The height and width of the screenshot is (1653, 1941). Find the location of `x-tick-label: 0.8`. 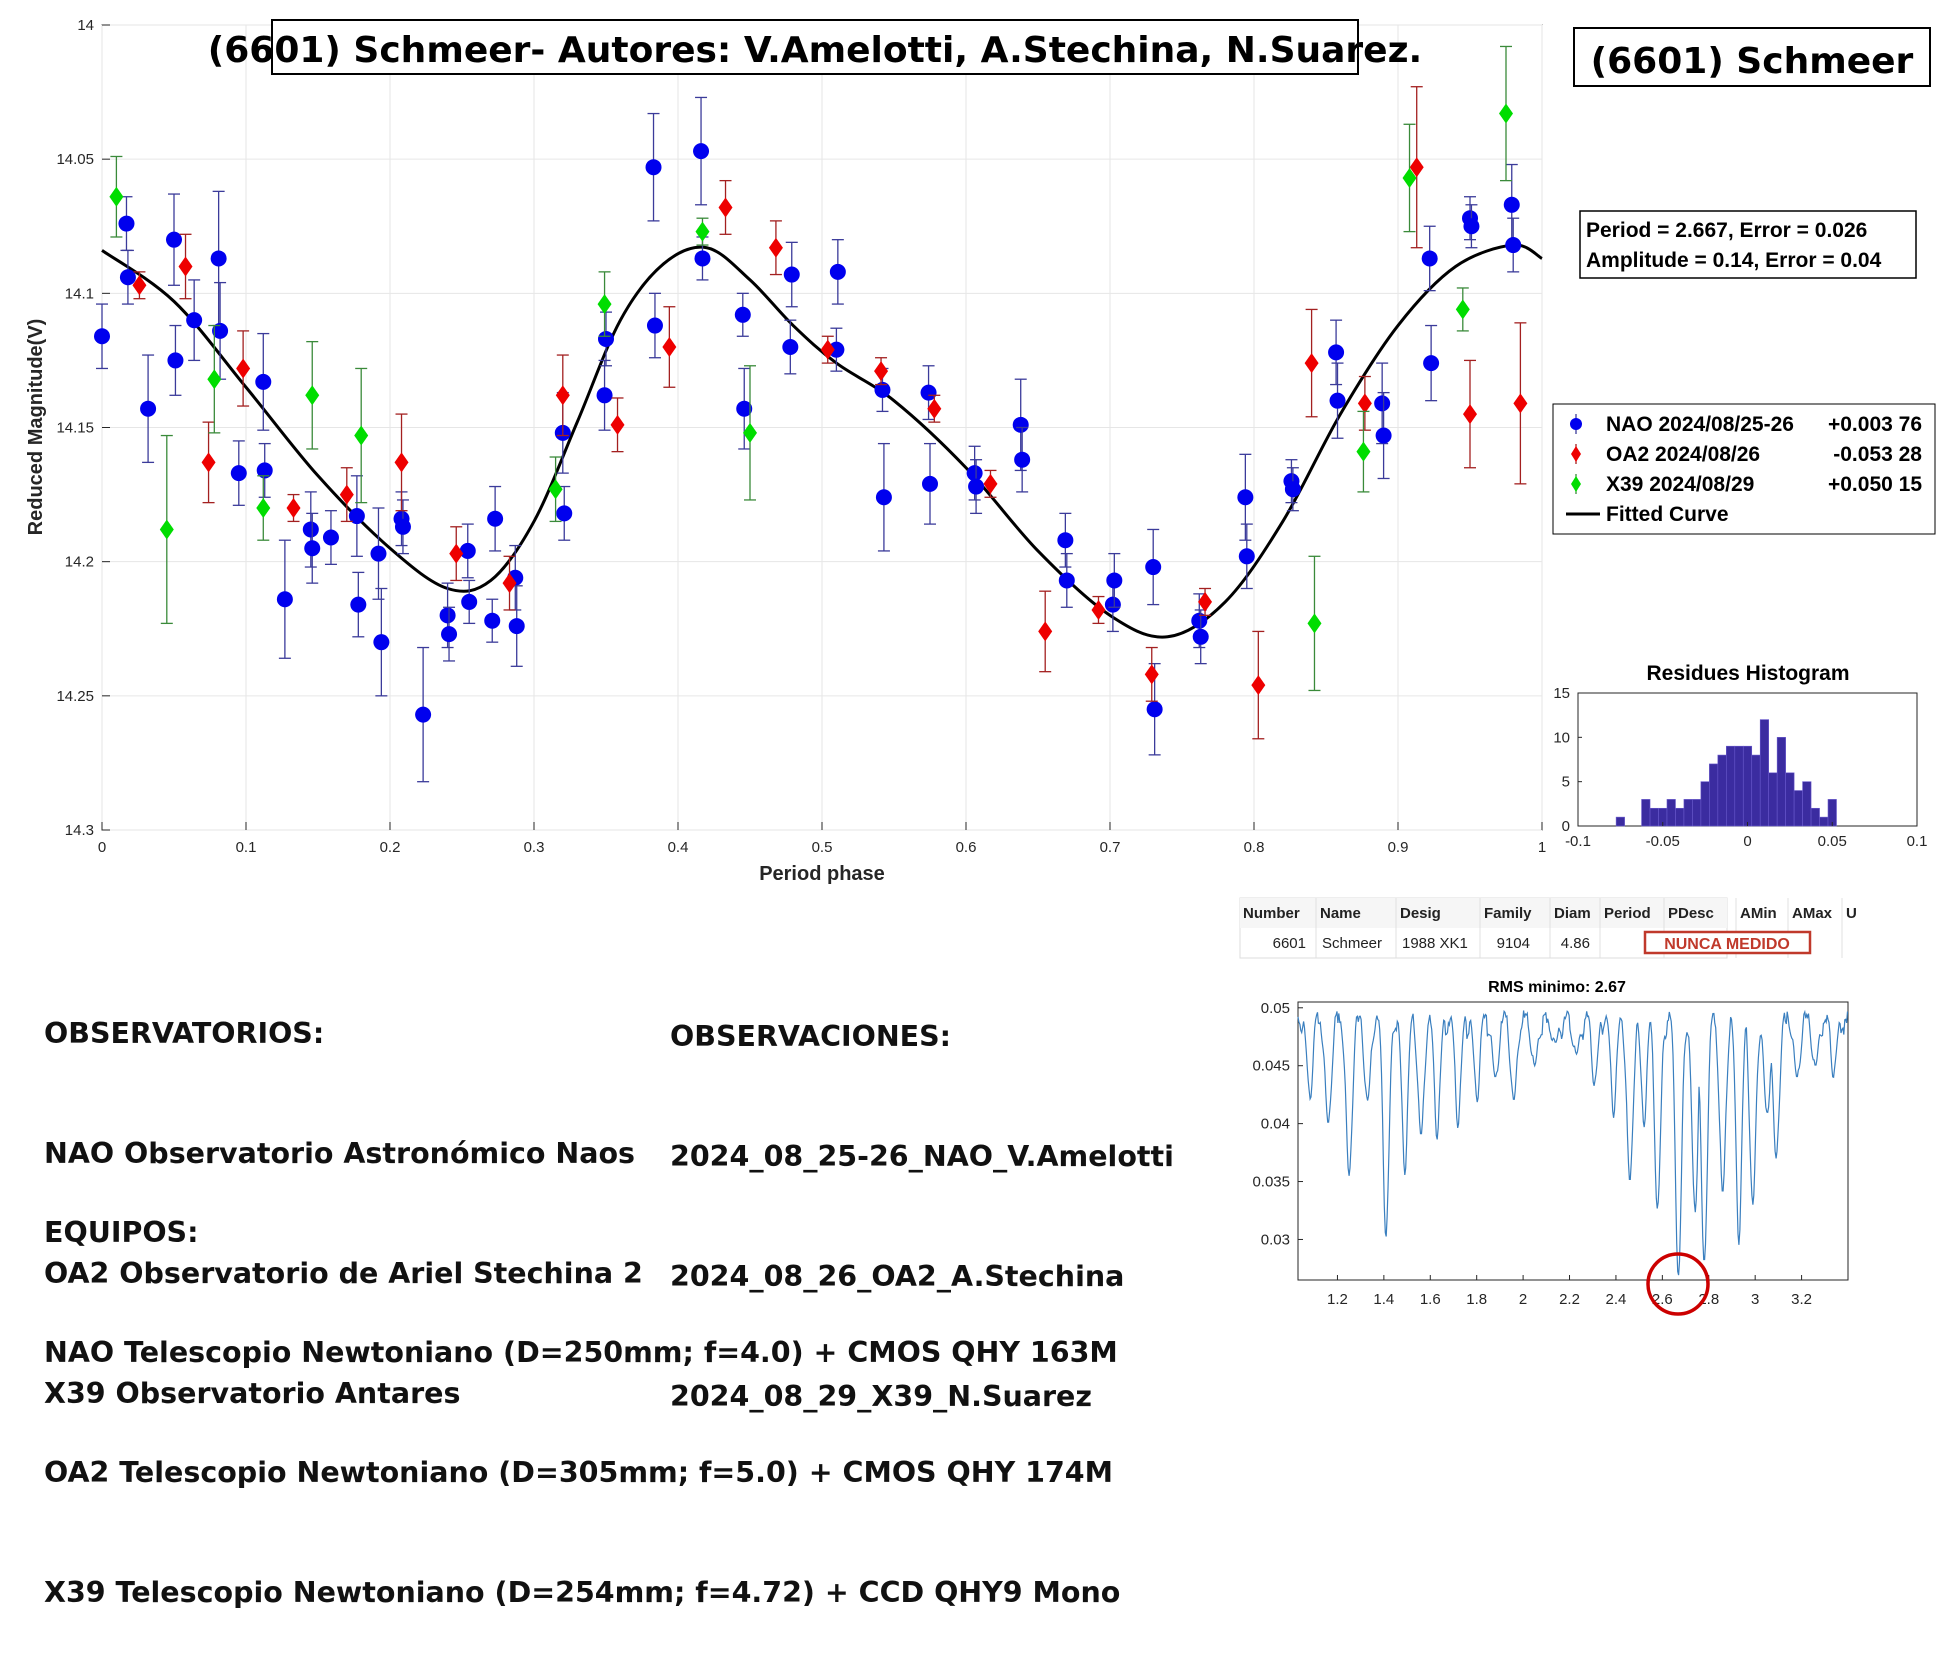

x-tick-label: 0.8 is located at coordinates (1254, 847).